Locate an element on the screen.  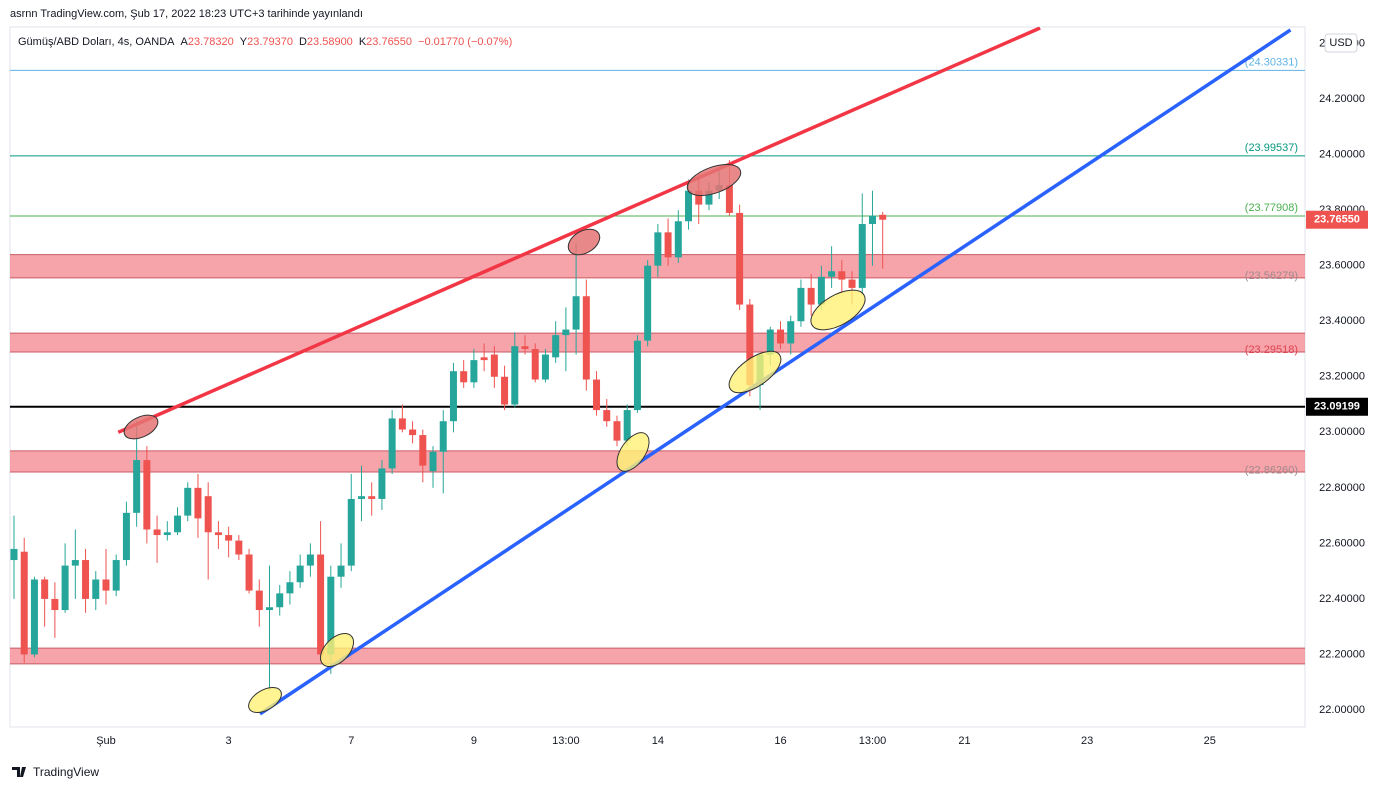
currency: USD is located at coordinates (1340, 43).